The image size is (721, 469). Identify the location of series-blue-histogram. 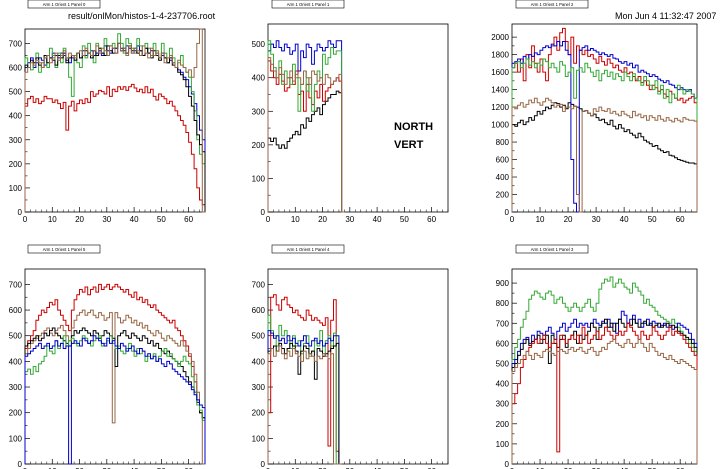
(604, 127).